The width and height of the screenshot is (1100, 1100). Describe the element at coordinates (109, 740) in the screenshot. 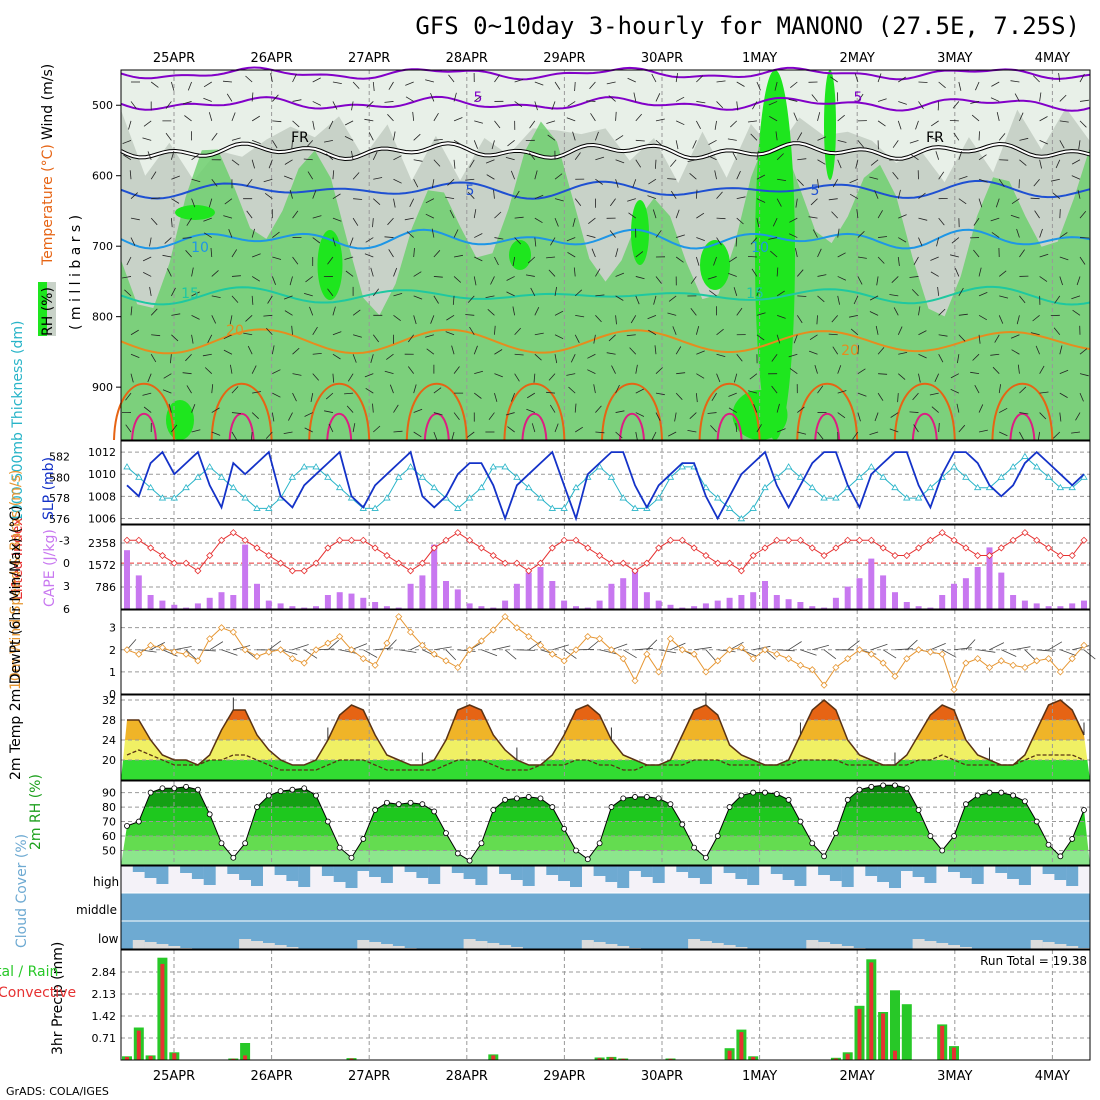

I see `temp-tick-label: 24` at that location.